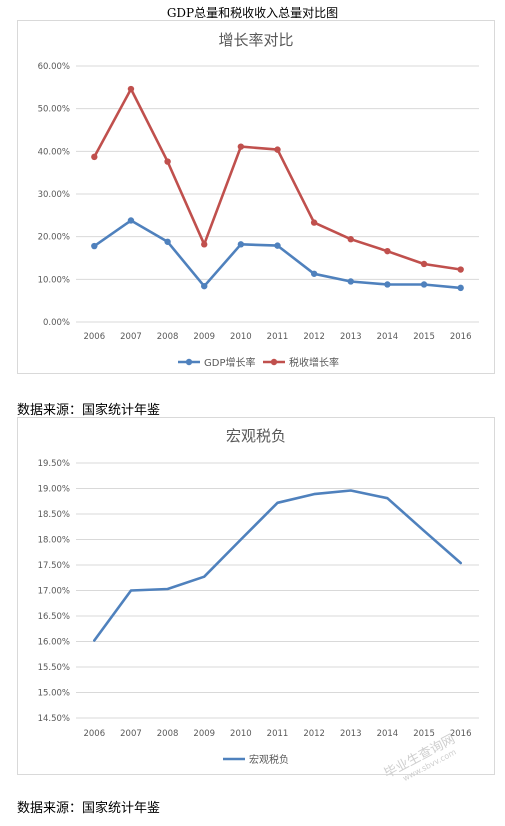 The image size is (505, 826). What do you see at coordinates (54, 541) in the screenshot?
I see `y-tick-label: 18.00%` at bounding box center [54, 541].